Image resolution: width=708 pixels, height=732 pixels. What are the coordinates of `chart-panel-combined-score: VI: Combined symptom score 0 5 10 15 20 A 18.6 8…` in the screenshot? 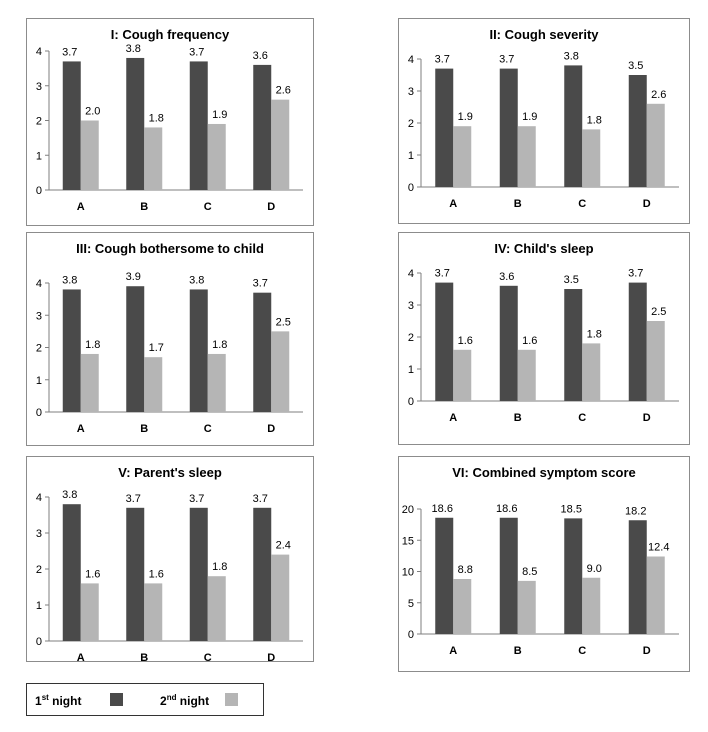 It's located at (544, 564).